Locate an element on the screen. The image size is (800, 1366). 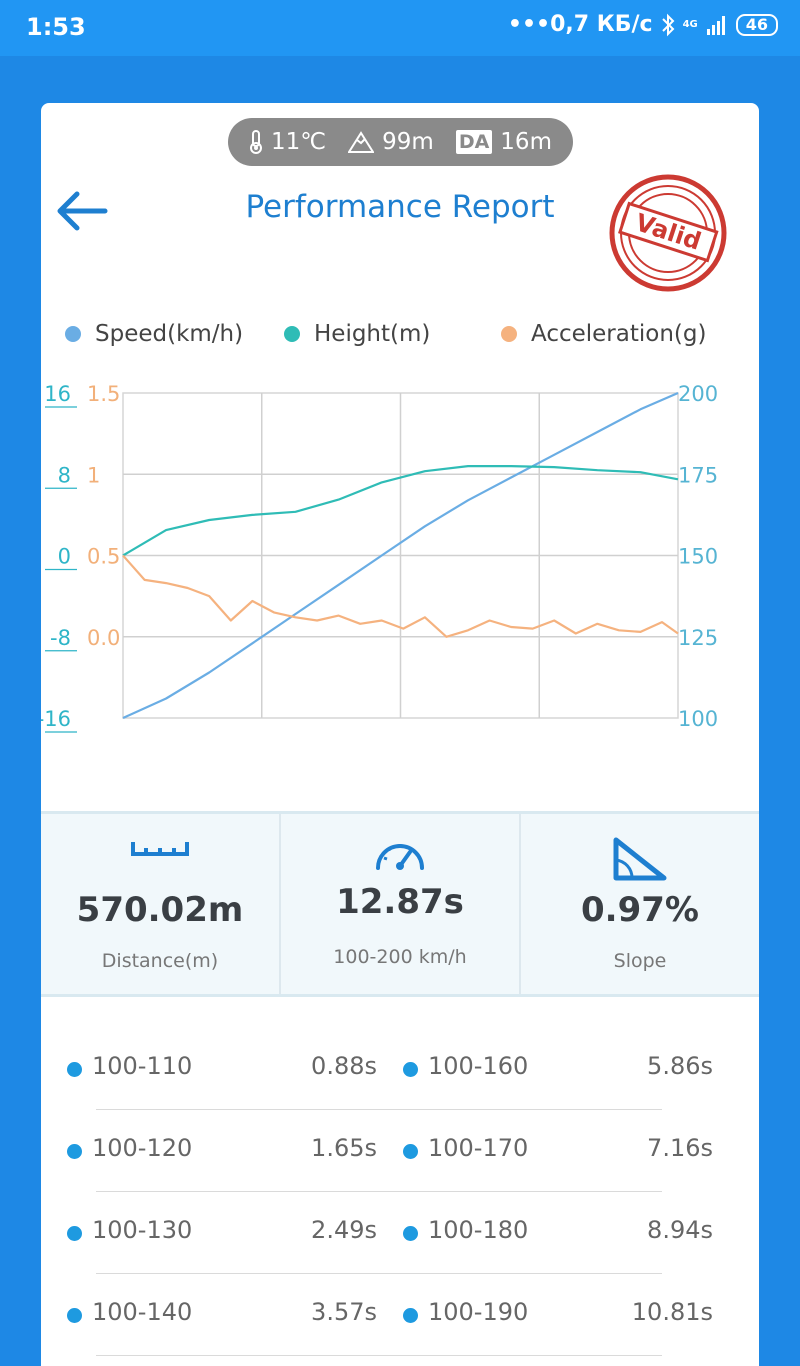
chart-legend: Speed(km/h) Height(m) Acceleration(g) is located at coordinates (400, 336).